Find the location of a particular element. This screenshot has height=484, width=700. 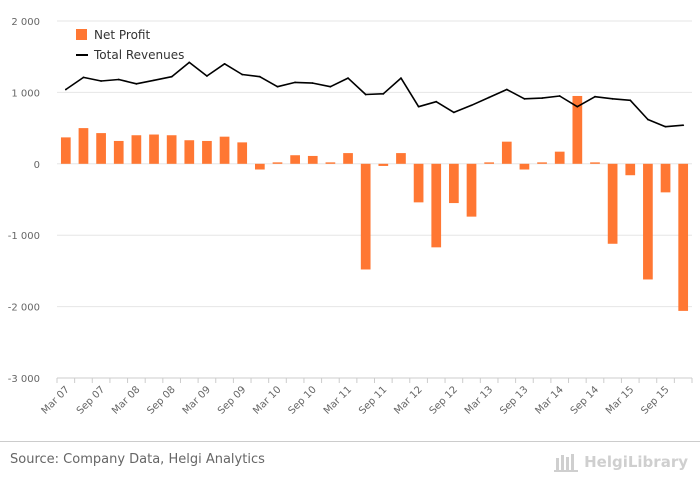

x-tick-label: Sep 09 is located at coordinates (232, 400).